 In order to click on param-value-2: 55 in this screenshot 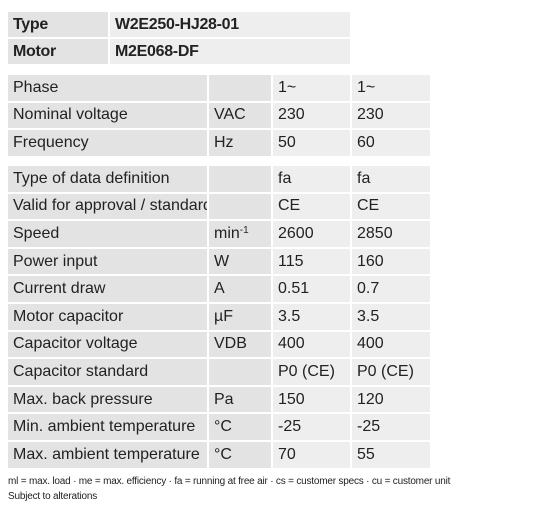, I will do `click(391, 455)`.